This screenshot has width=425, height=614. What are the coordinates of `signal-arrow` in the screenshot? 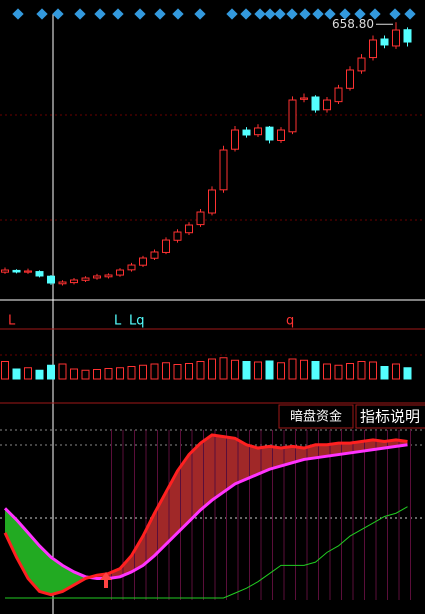 It's located at (106, 580).